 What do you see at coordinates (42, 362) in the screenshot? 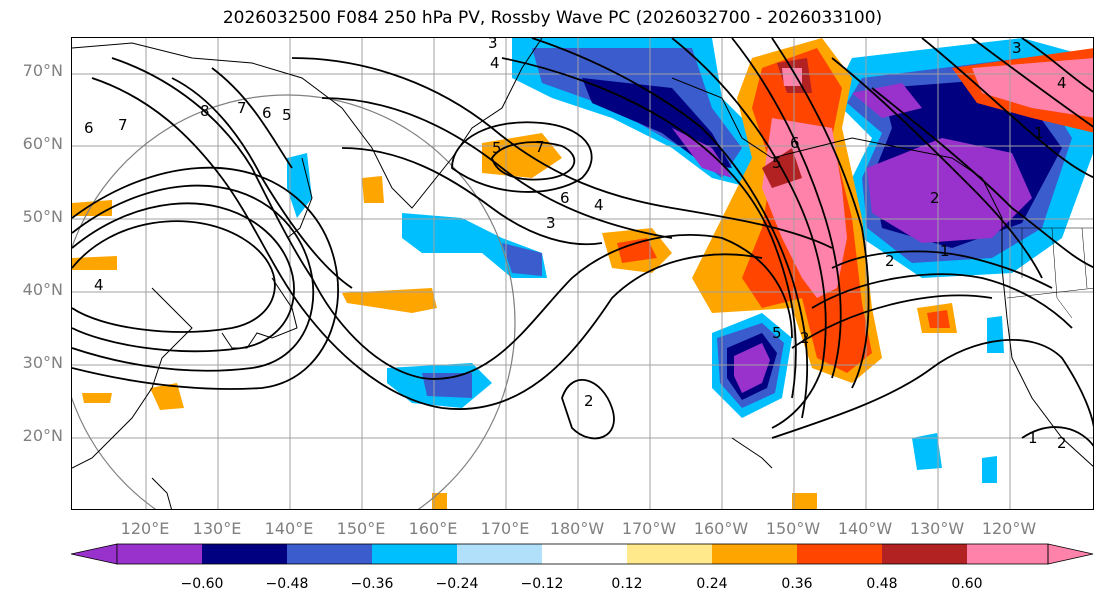
I see `lat-label: 30°N` at bounding box center [42, 362].